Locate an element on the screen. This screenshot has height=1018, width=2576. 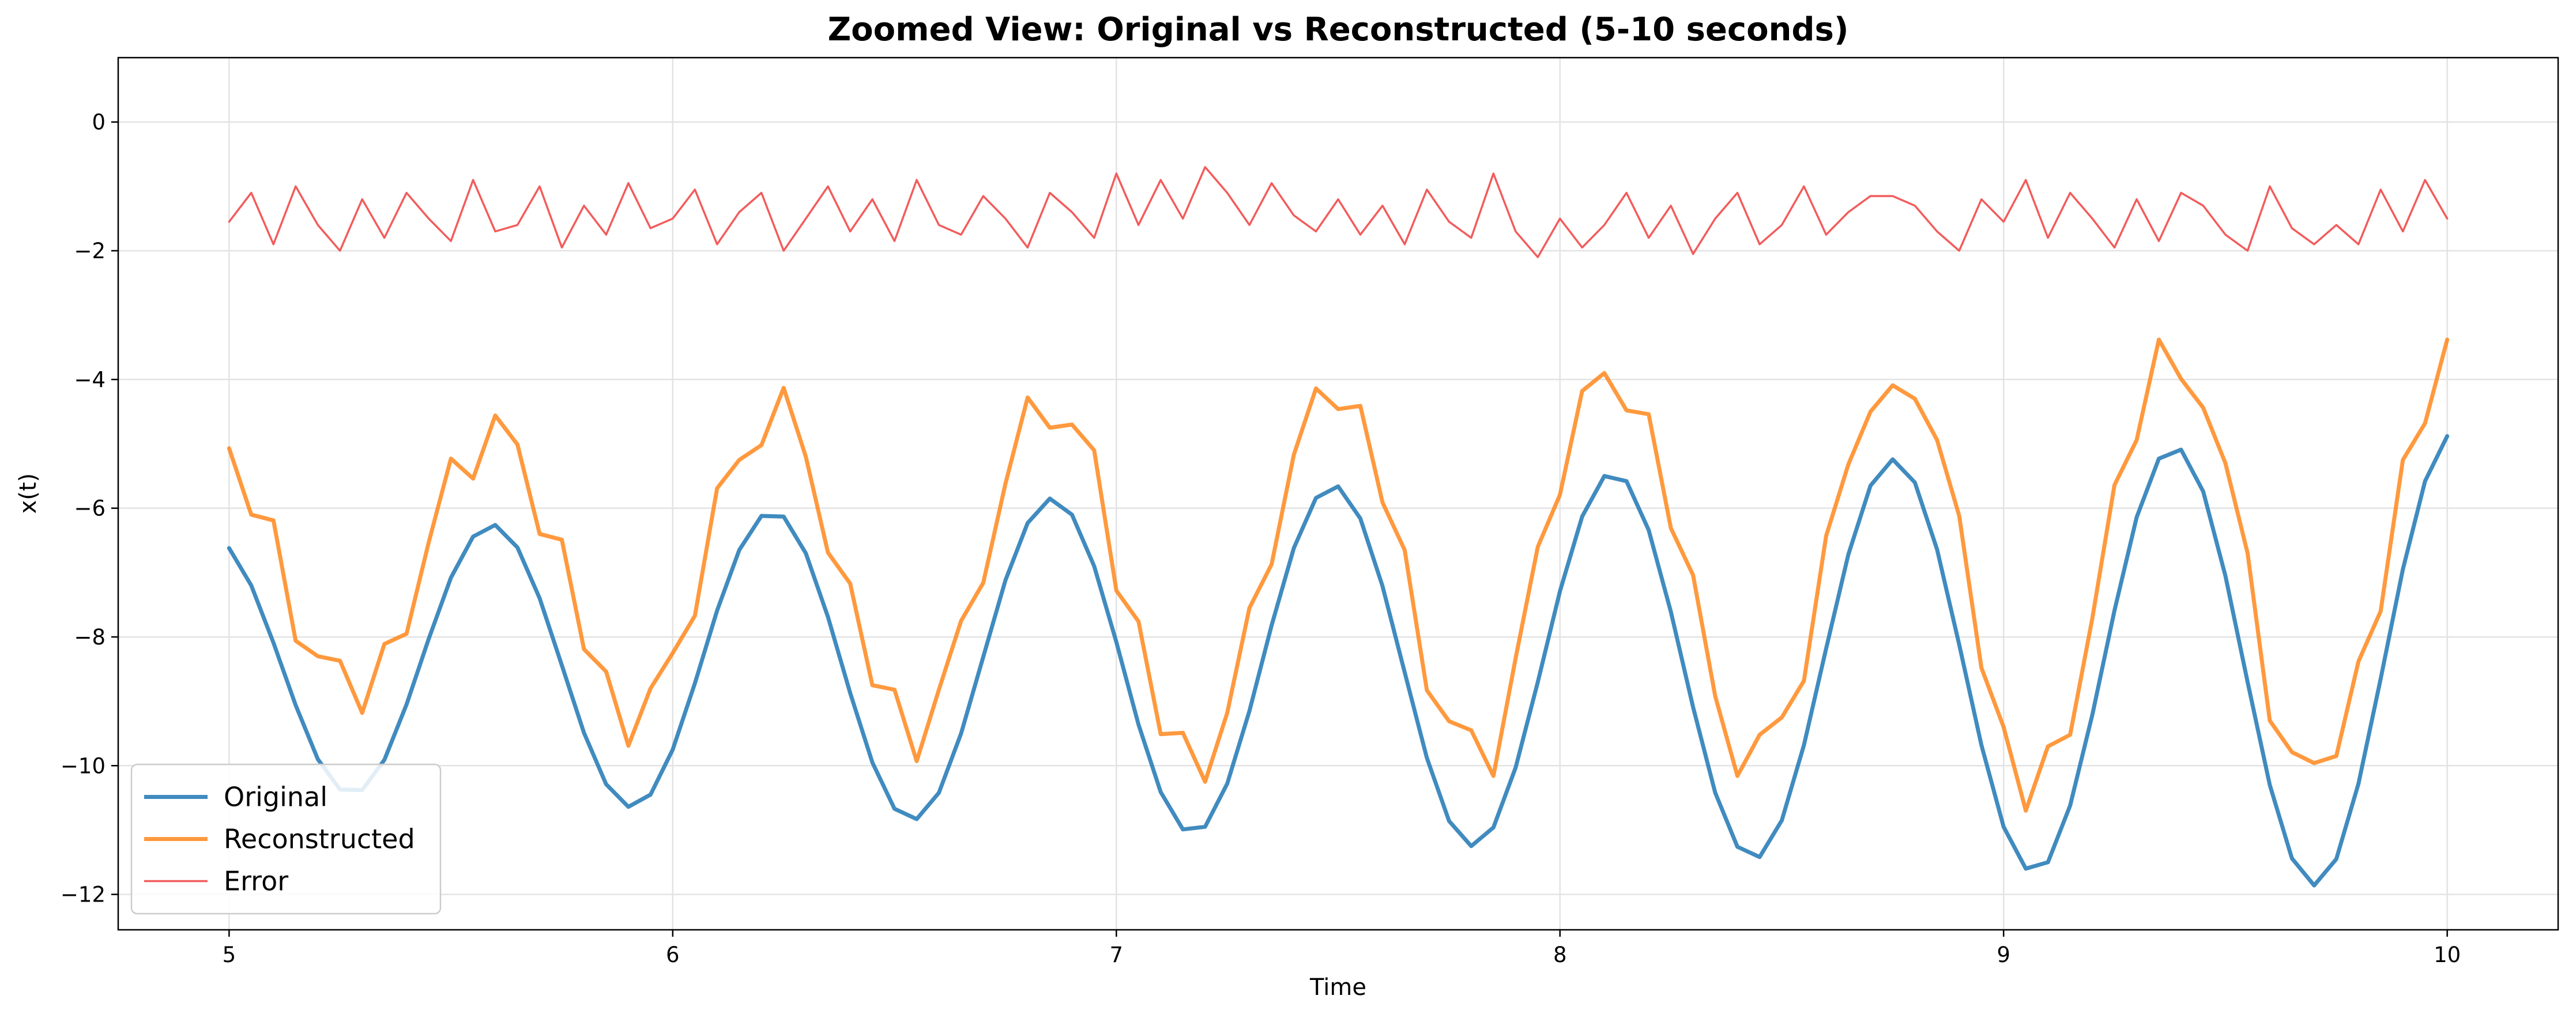
x-tick-label: 6 is located at coordinates (673, 954).